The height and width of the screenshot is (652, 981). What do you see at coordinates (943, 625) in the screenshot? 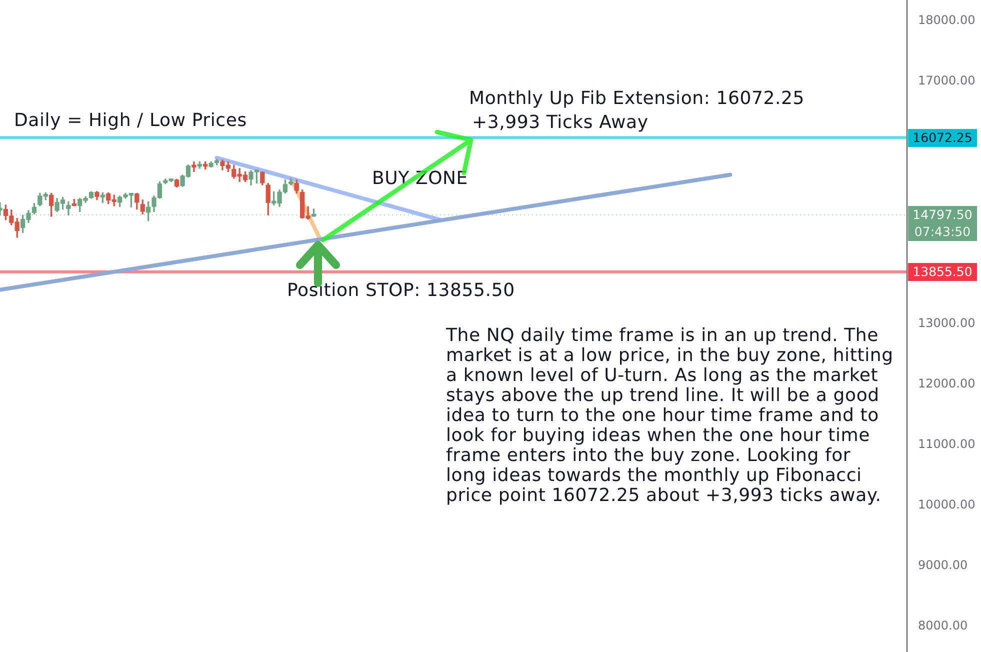
I see `y-tick-label: 8000.00` at bounding box center [943, 625].